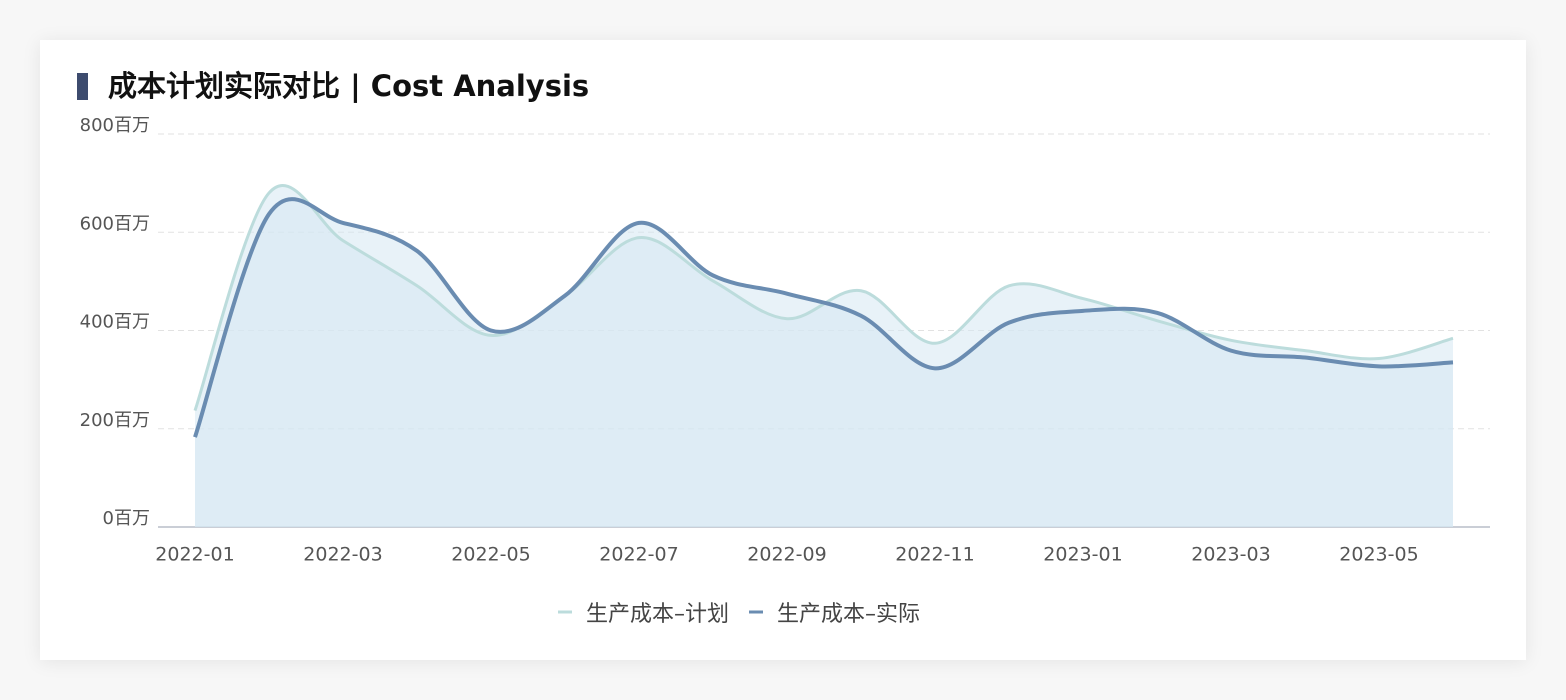 The height and width of the screenshot is (700, 1566). What do you see at coordinates (82, 86) in the screenshot?
I see `title-marker` at bounding box center [82, 86].